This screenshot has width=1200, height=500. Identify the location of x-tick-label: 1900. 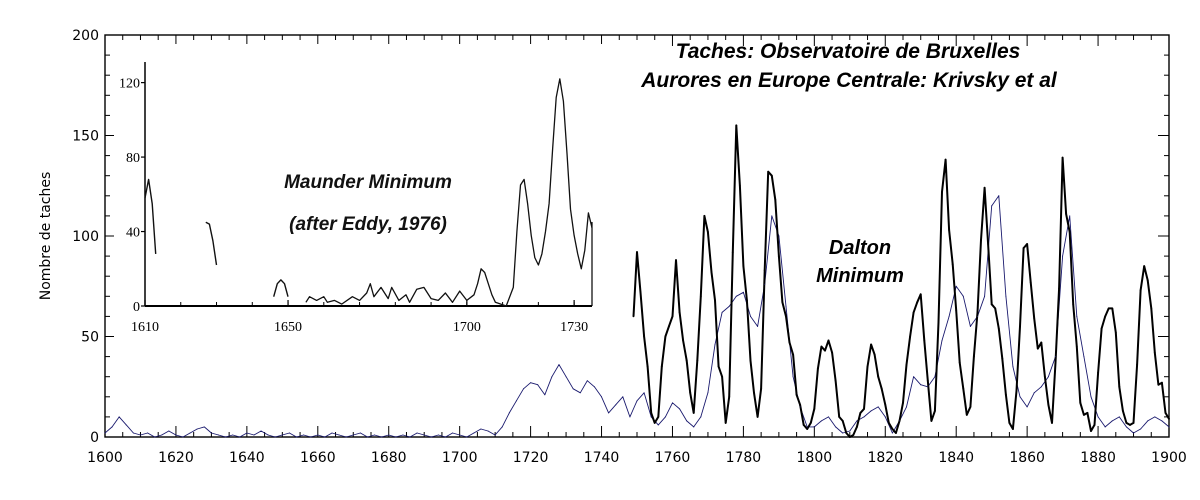
(1169, 458).